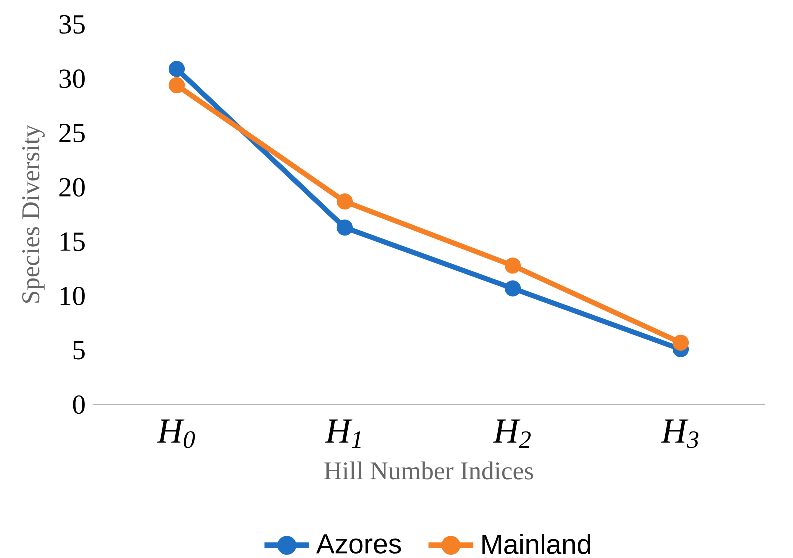  Describe the element at coordinates (72, 79) in the screenshot. I see `y-tick-label: 30` at that location.